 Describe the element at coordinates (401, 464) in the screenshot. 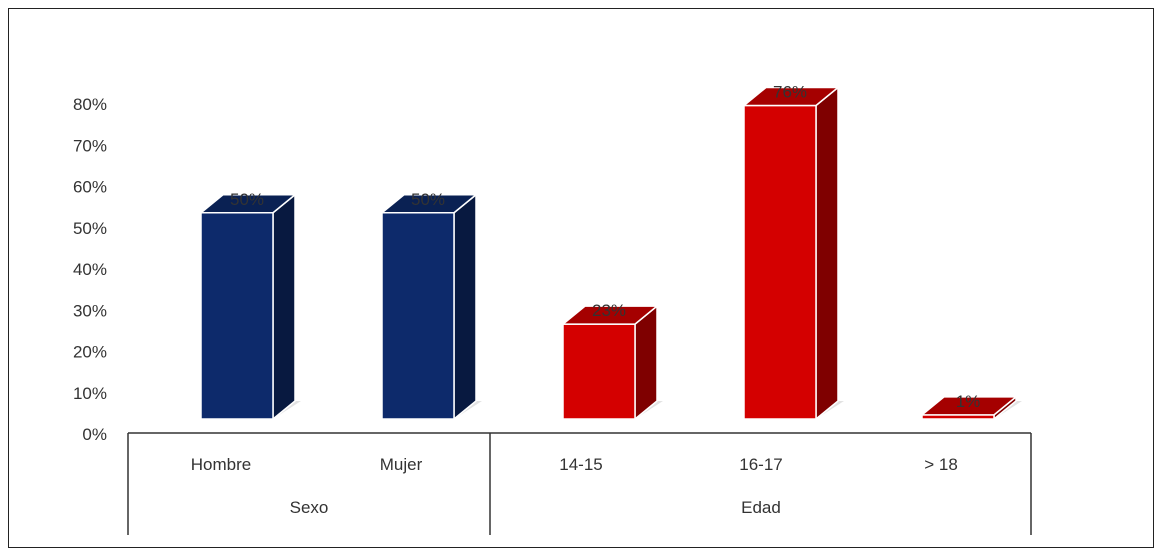

I see `x-tick-label: Mujer` at that location.